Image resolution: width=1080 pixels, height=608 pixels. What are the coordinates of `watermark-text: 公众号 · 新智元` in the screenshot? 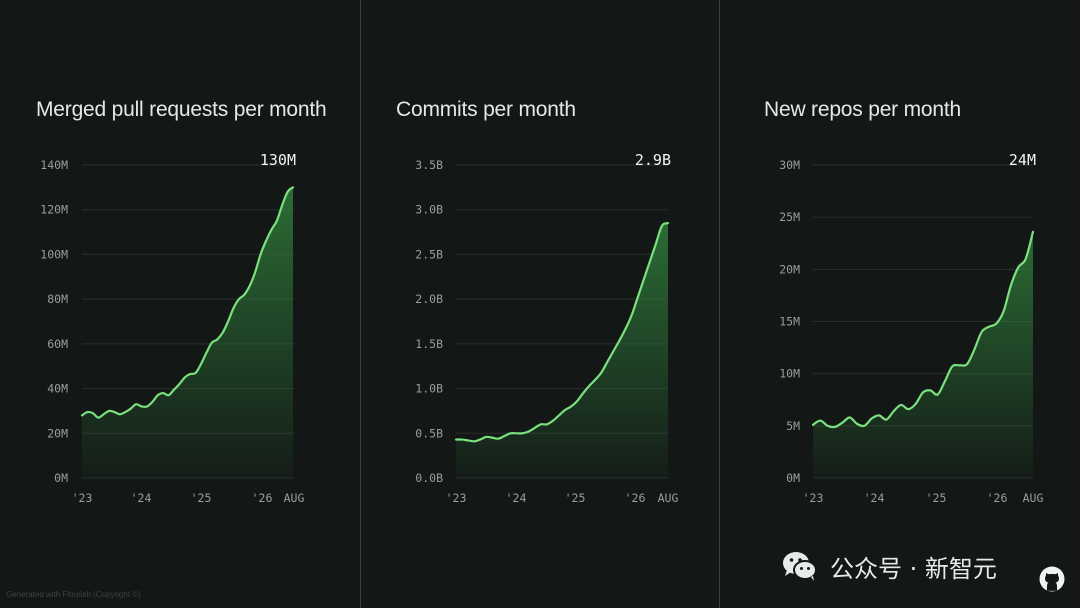 It's located at (913, 568).